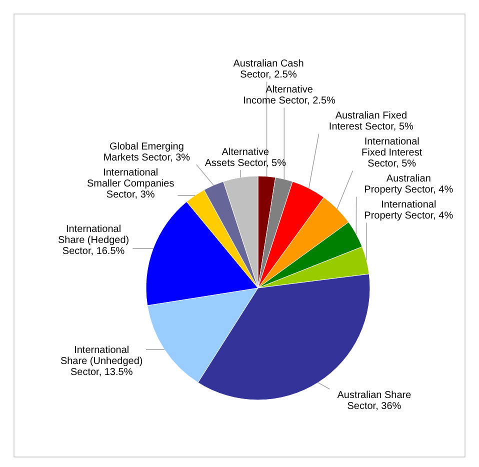 The height and width of the screenshot is (467, 479). What do you see at coordinates (245, 158) in the screenshot?
I see `slice-label: Alternative Assets Sector, 5%` at bounding box center [245, 158].